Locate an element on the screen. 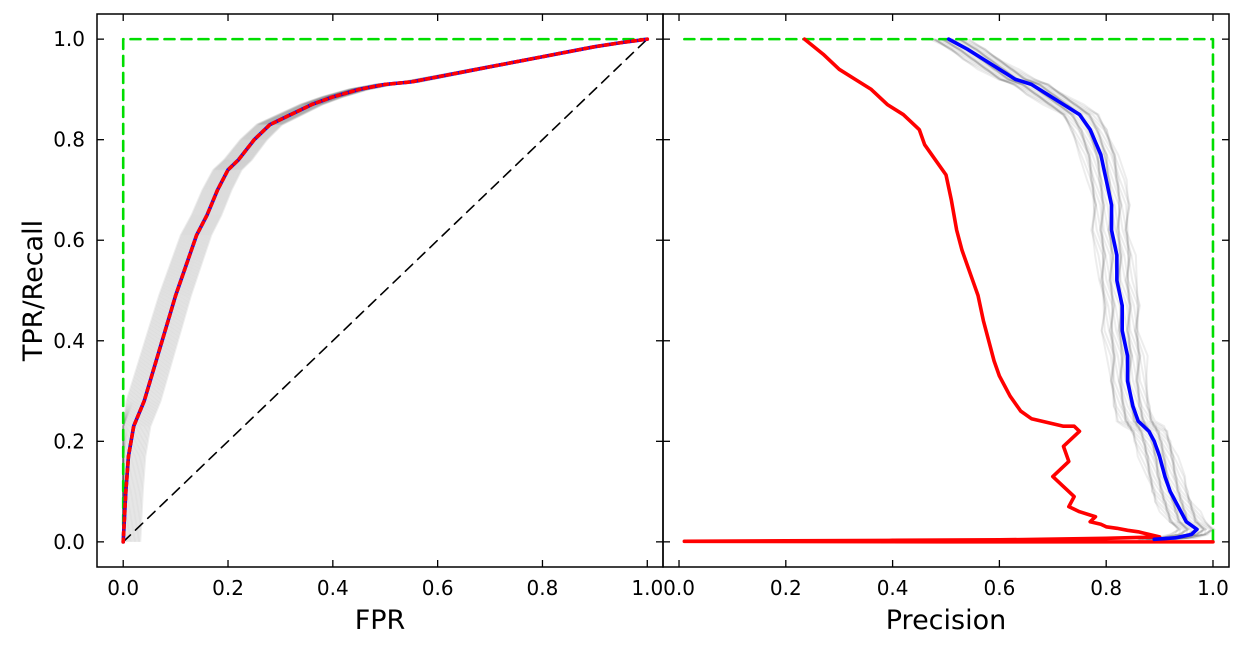 This screenshot has width=1245, height=649. y-tick-label: 1.0 is located at coordinates (69, 39).